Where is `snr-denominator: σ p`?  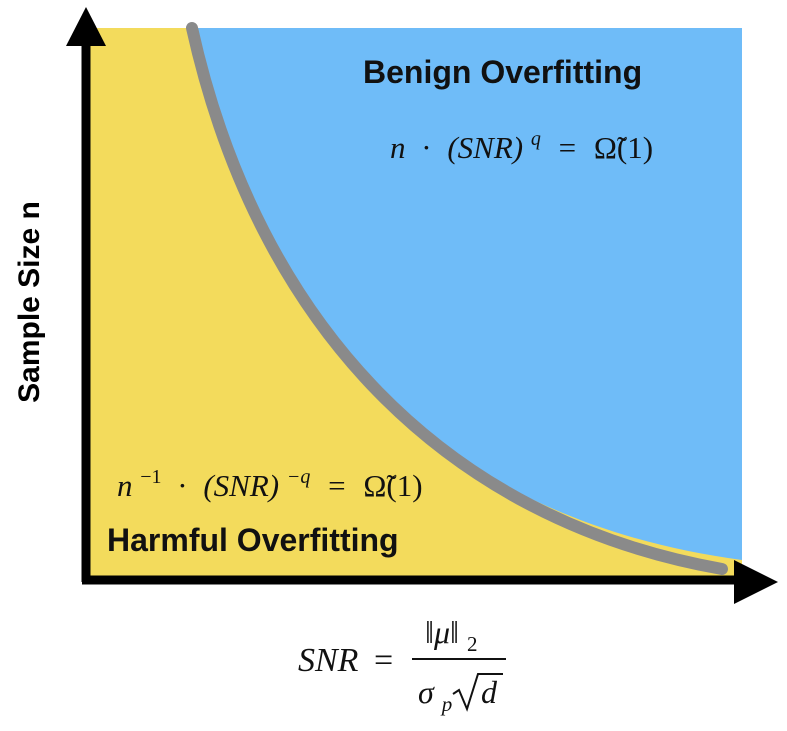
snr-denominator: σ p is located at coordinates (435, 695).